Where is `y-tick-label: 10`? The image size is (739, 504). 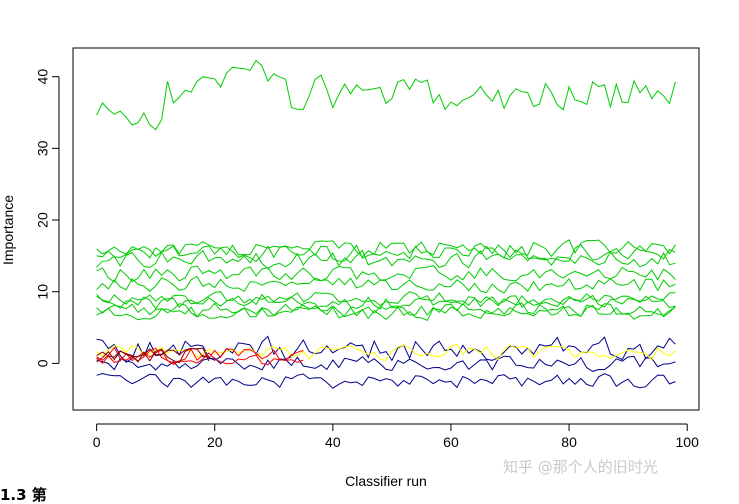
y-tick-label: 10 is located at coordinates (43, 292).